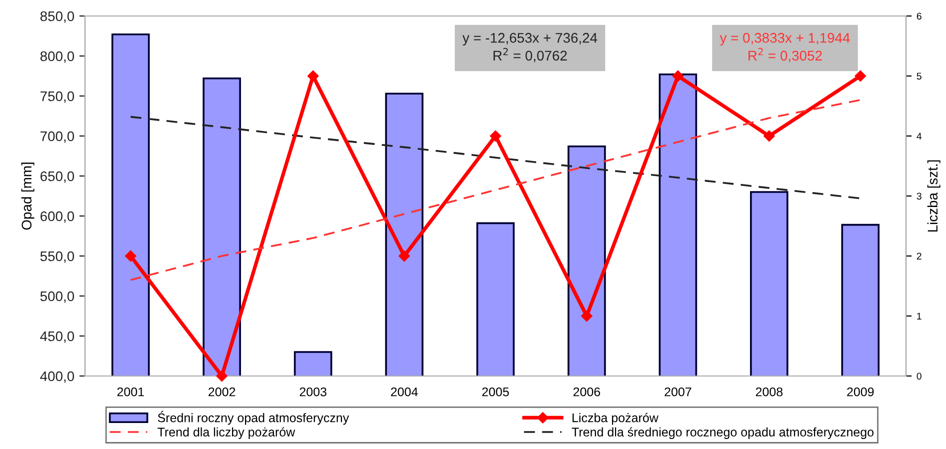 The width and height of the screenshot is (946, 449). Describe the element at coordinates (933, 196) in the screenshot. I see `y2-axis-title: Liczba [szt.]` at that location.